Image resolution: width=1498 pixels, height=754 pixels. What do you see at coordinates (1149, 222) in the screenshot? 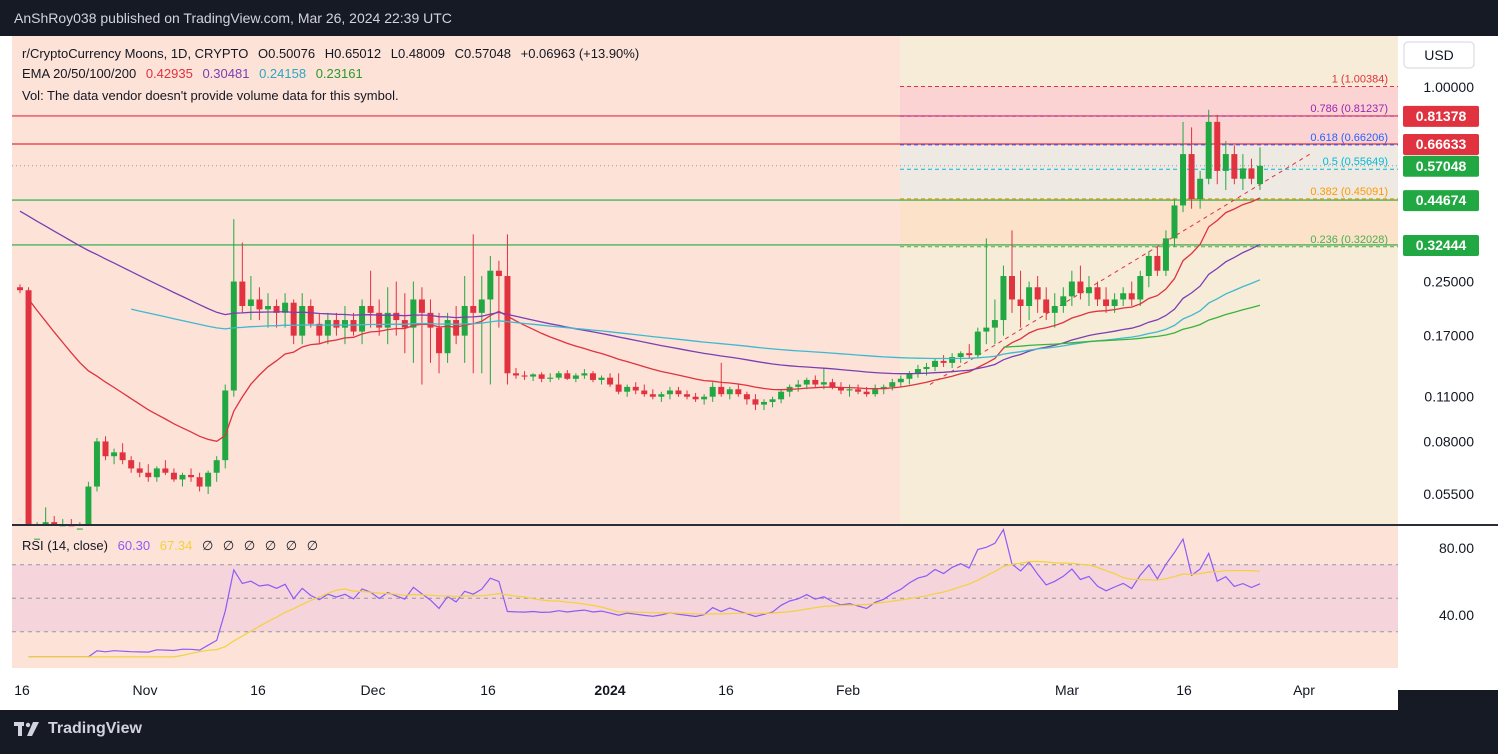
I see `fib-zone-lower` at bounding box center [1149, 222].